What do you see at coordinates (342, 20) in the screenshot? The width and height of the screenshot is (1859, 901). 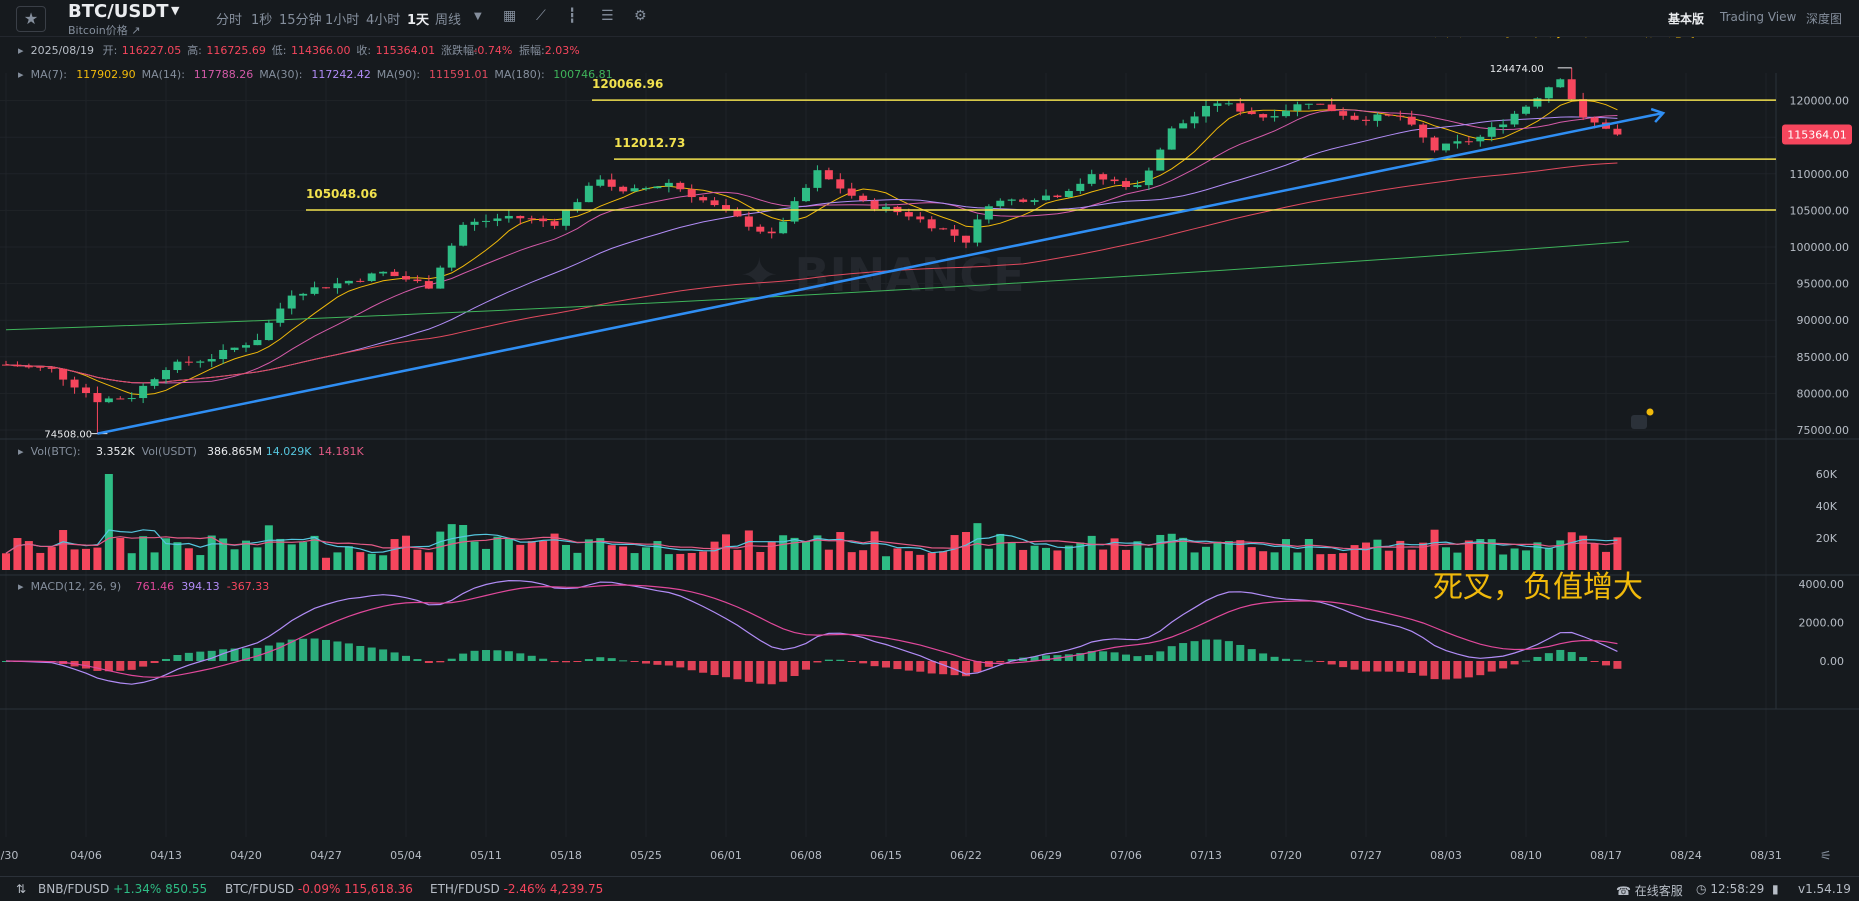 I see `interval-tab-1h: 1小时` at bounding box center [342, 20].